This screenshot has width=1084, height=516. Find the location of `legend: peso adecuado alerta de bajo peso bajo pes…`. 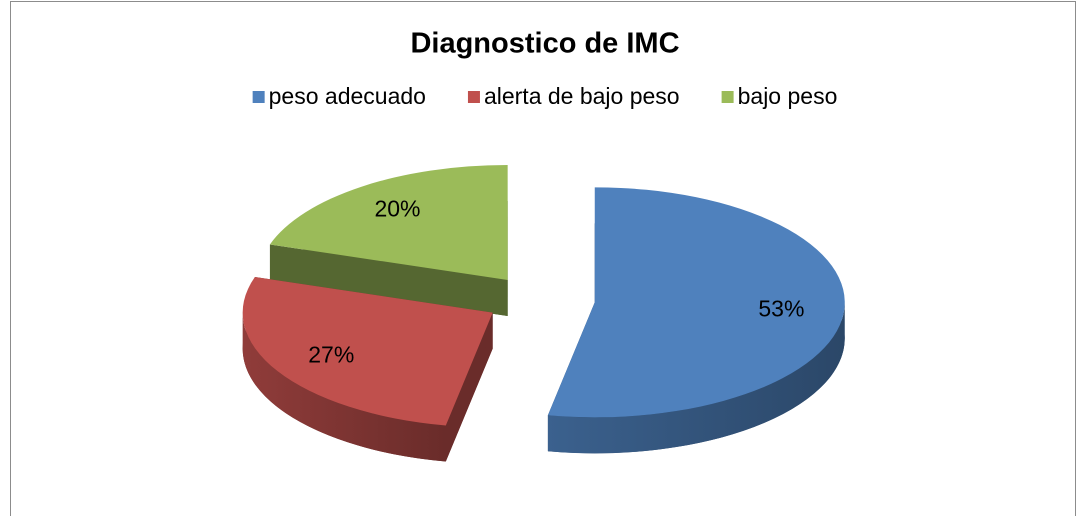

legend: peso adecuado alerta de bajo peso bajo pes… is located at coordinates (545, 96).